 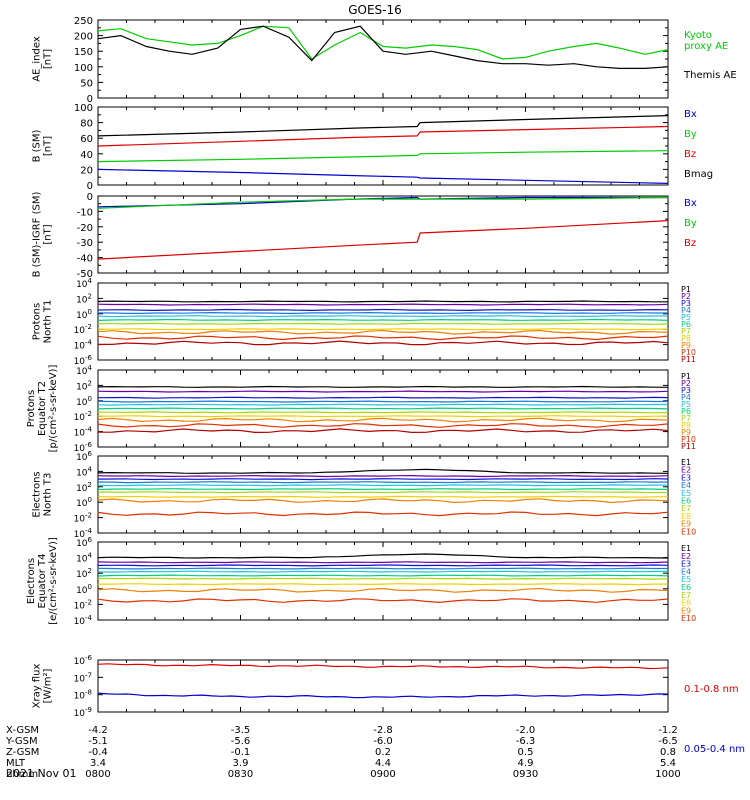 What do you see at coordinates (686, 432) in the screenshot?
I see `legend-entry: P9` at bounding box center [686, 432].